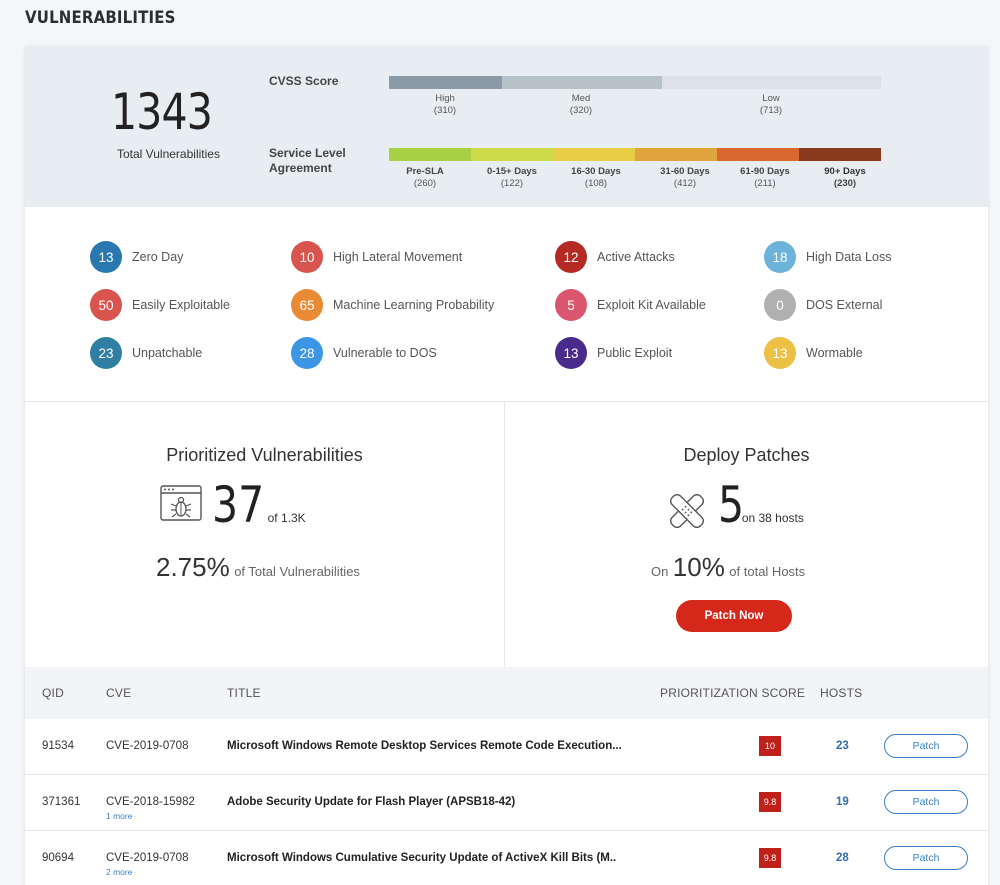 The width and height of the screenshot is (1000, 885). Describe the element at coordinates (376, 257) in the screenshot. I see `badge-high-lateral-movement: 10 High Lateral Movement` at that location.